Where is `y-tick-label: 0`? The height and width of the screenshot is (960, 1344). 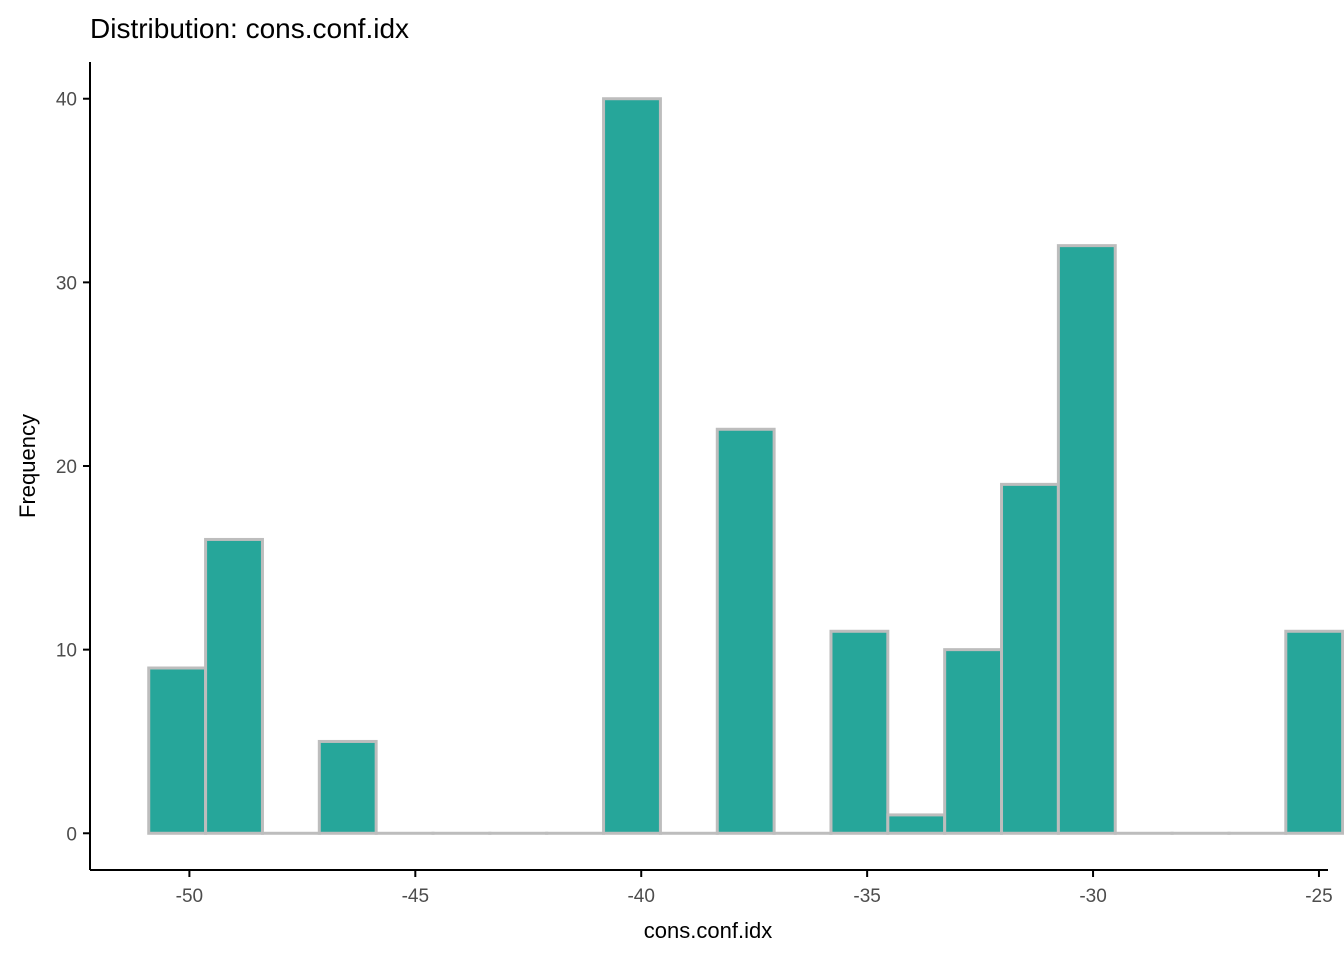
y-tick-label: 0 is located at coordinates (71, 834).